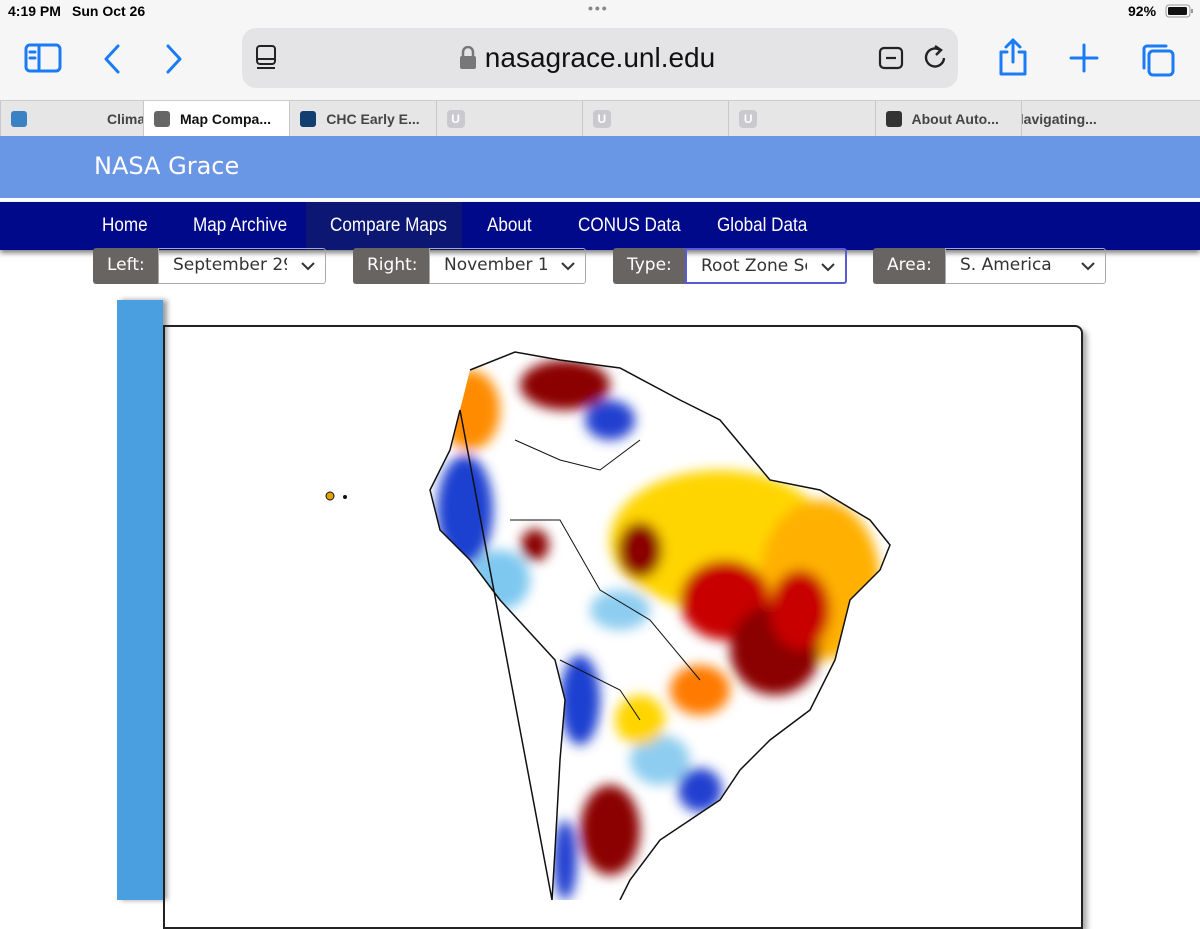 This screenshot has width=1200, height=929. I want to click on select-label: Right:, so click(391, 266).